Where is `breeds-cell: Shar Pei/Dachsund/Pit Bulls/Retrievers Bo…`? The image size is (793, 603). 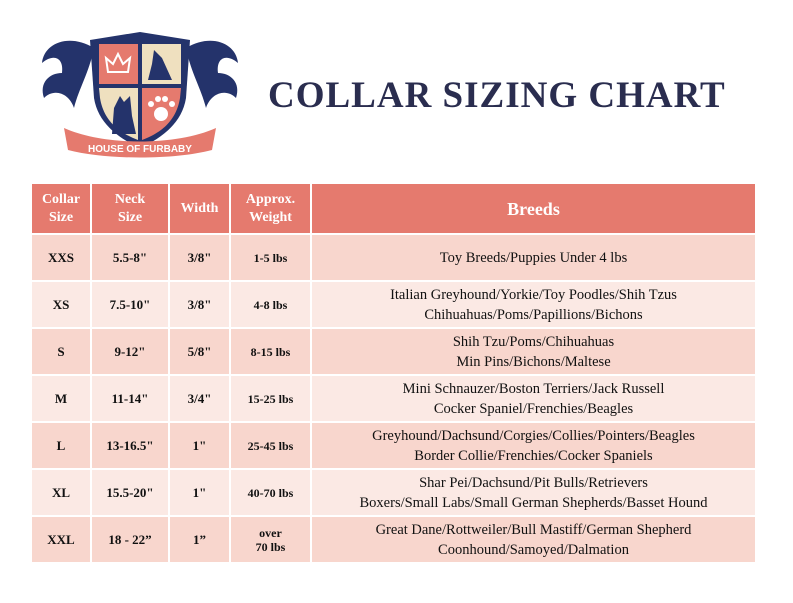
breeds-cell: Shar Pei/Dachsund/Pit Bulls/Retrievers Bo… is located at coordinates (533, 492).